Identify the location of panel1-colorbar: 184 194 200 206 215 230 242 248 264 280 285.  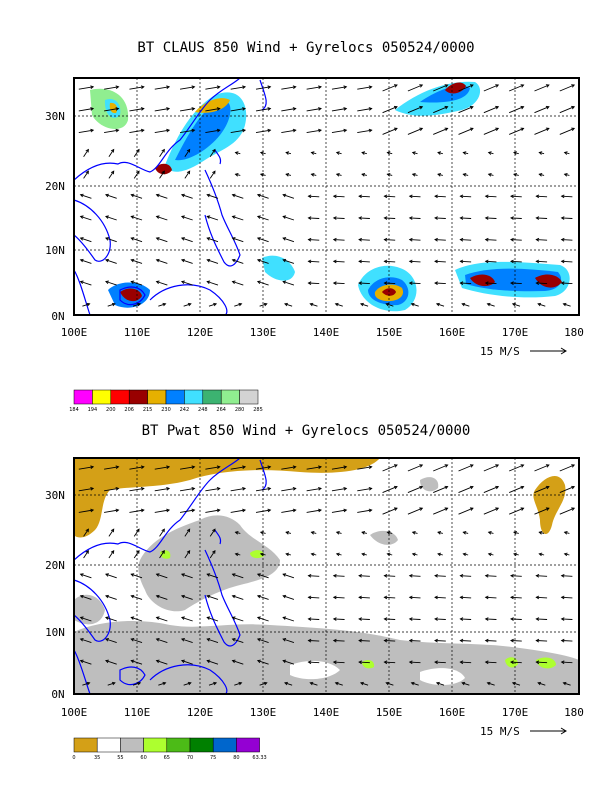
(166, 401).